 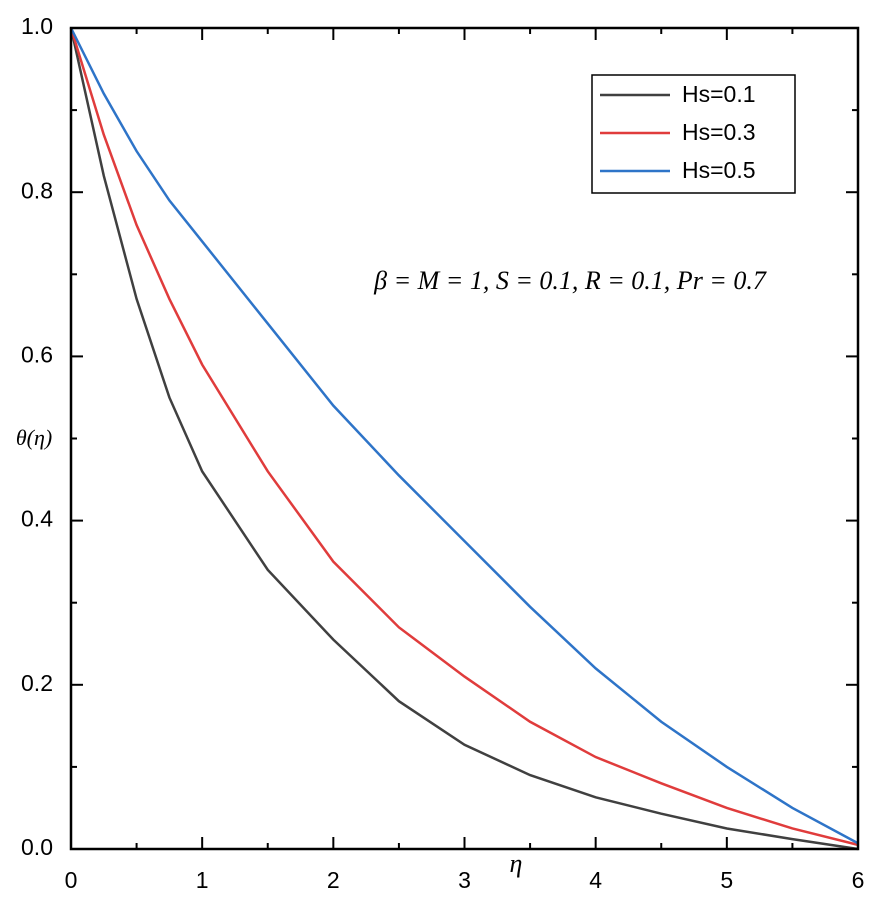 What do you see at coordinates (858, 880) in the screenshot?
I see `x-tick-label: 6` at bounding box center [858, 880].